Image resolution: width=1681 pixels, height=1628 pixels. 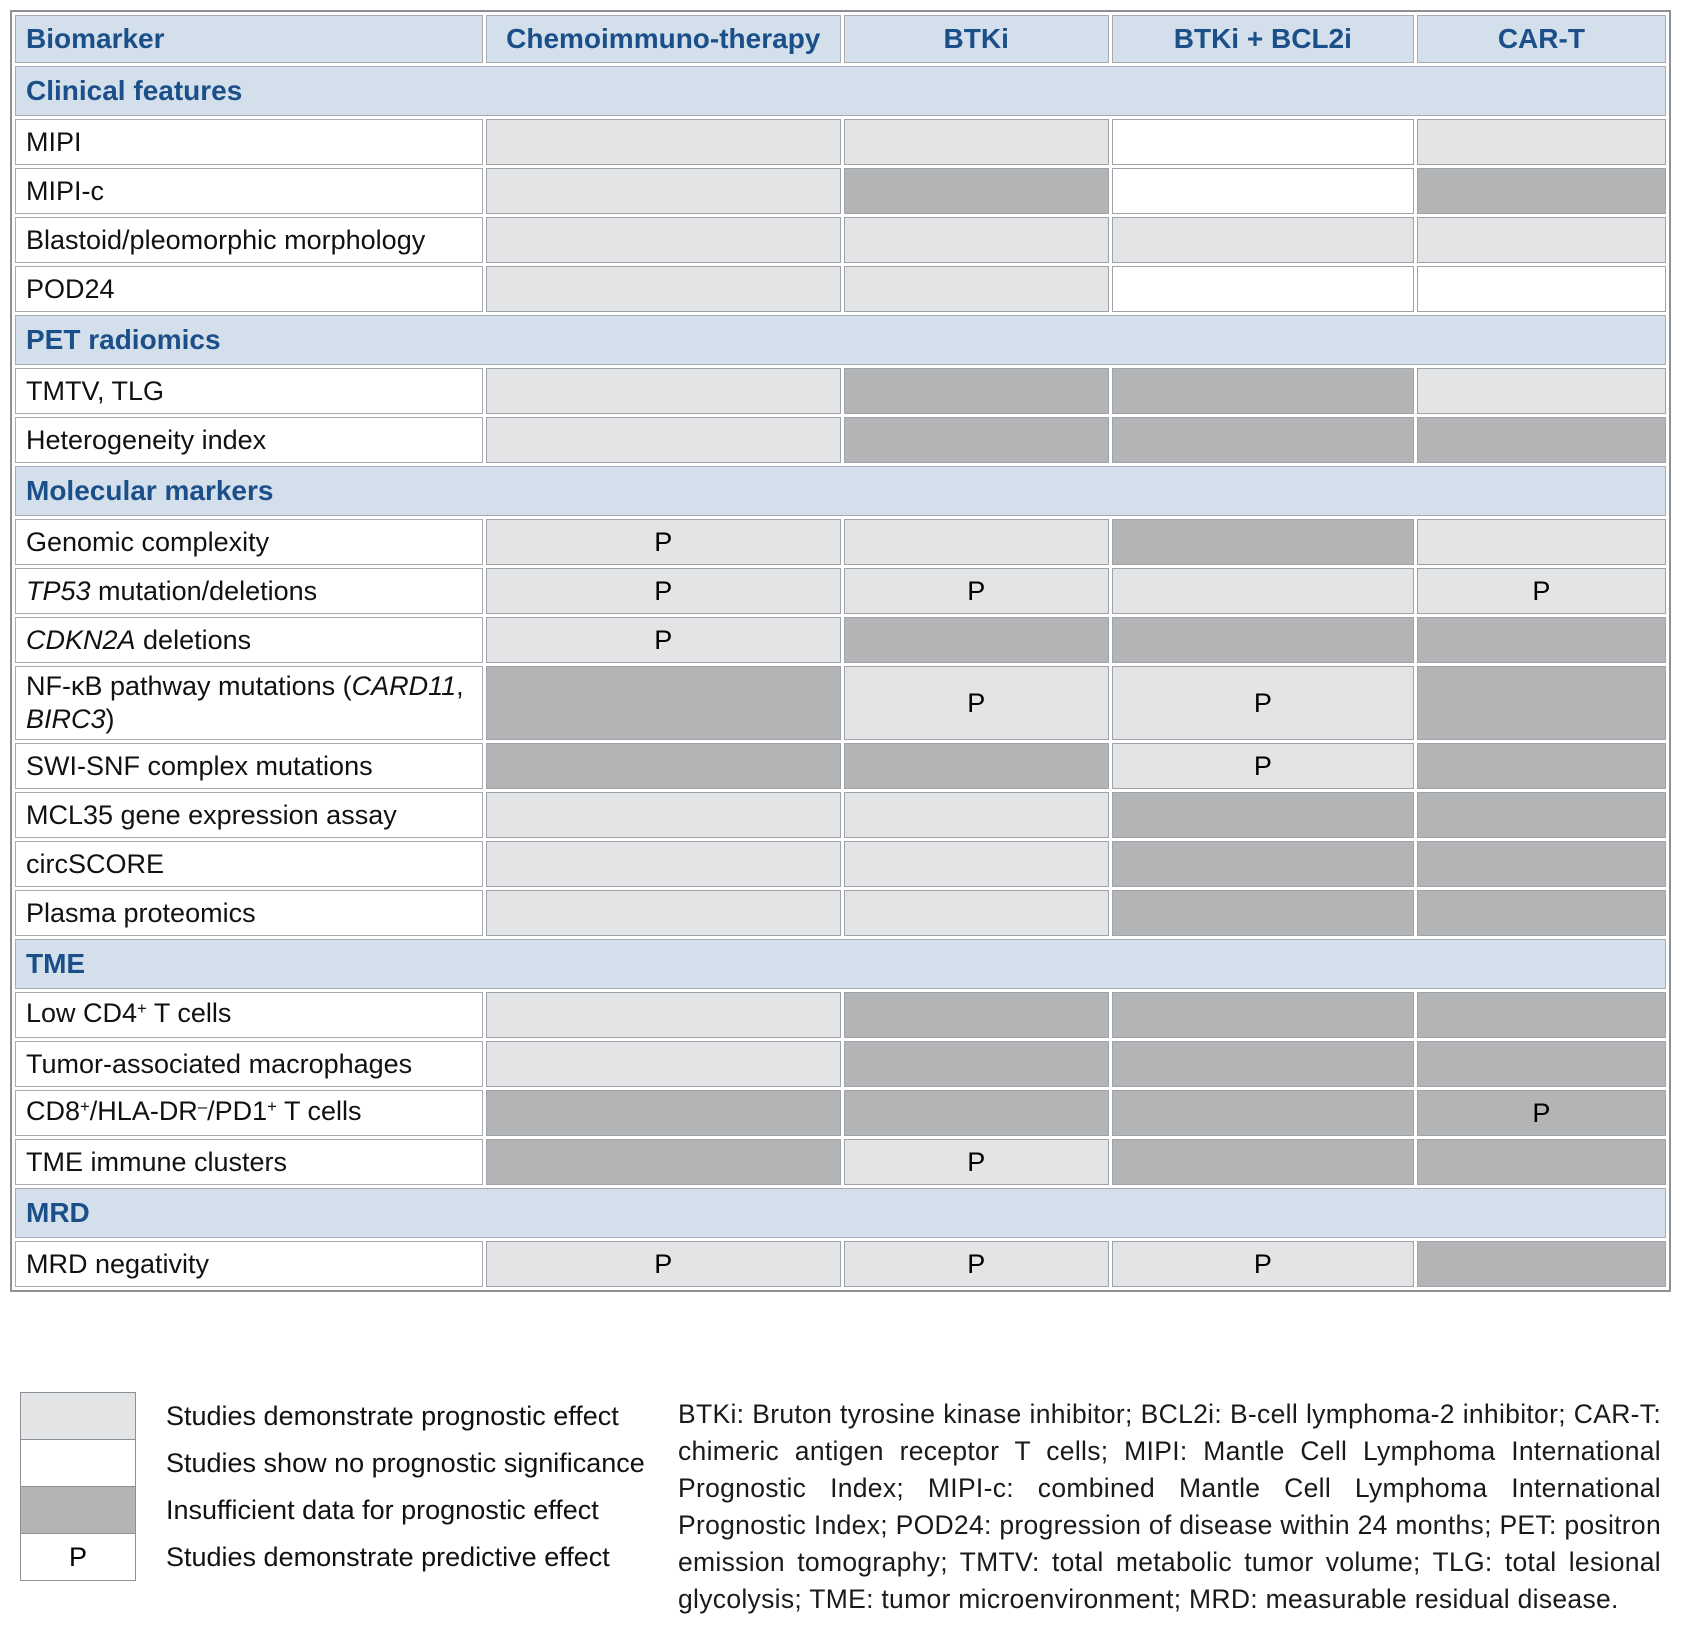 What do you see at coordinates (204, 590) in the screenshot?
I see `label-text: mutation/deletions` at bounding box center [204, 590].